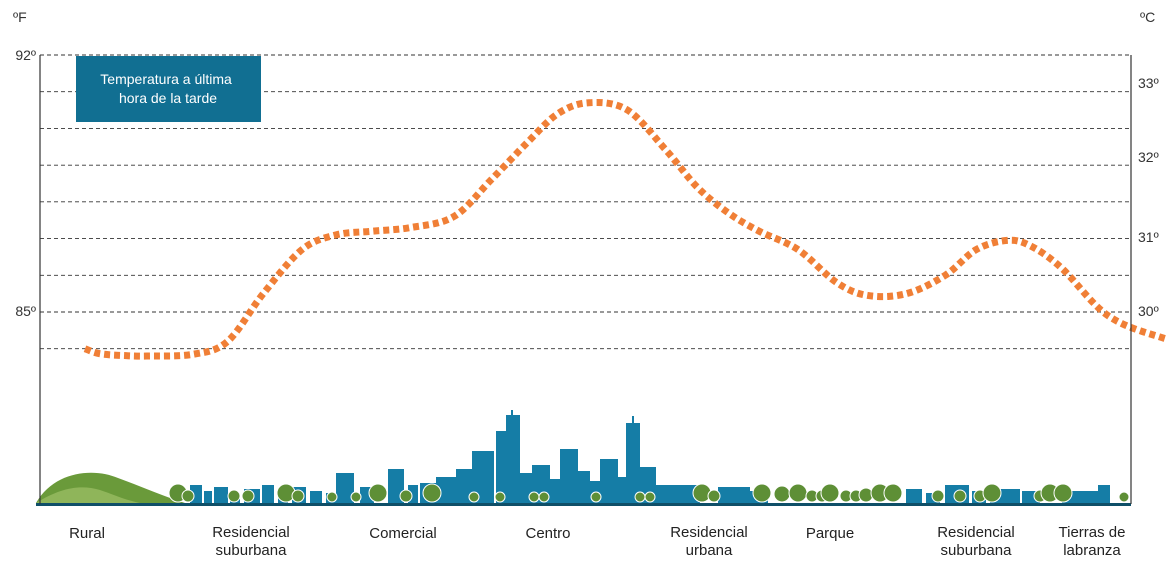 The height and width of the screenshot is (562, 1167). I want to click on category-label-line: Centro, so click(547, 533).